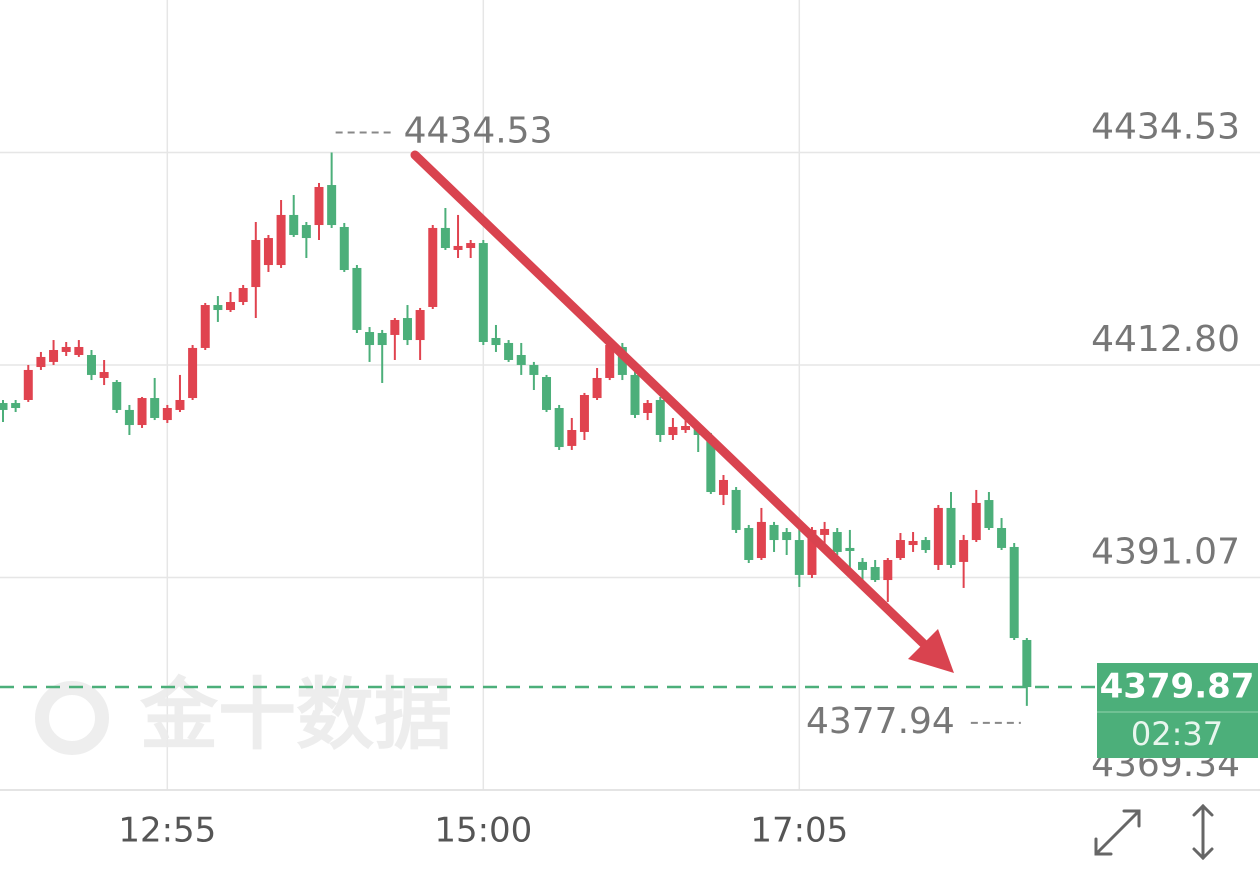 Image resolution: width=1260 pixels, height=890 pixels. I want to click on watermark-text: 金十数据, so click(295, 715).